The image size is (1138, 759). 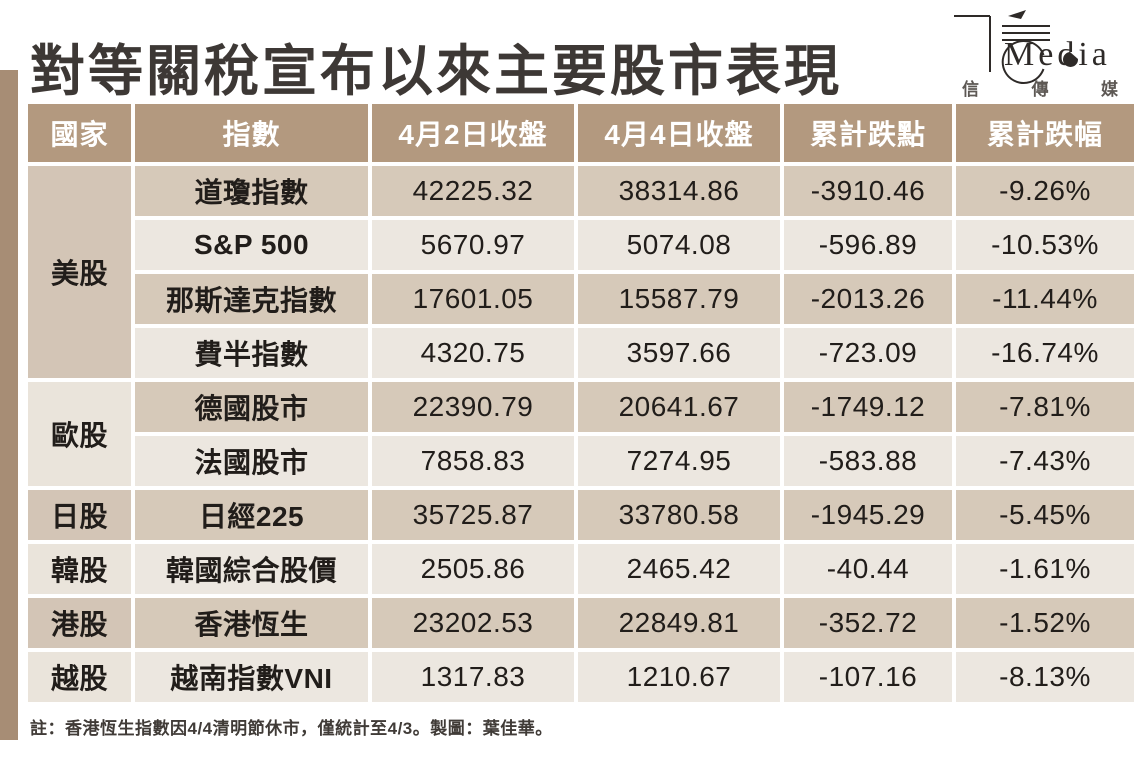 What do you see at coordinates (1045, 133) in the screenshot?
I see `column-header-drop-pct: 累計跌幅` at bounding box center [1045, 133].